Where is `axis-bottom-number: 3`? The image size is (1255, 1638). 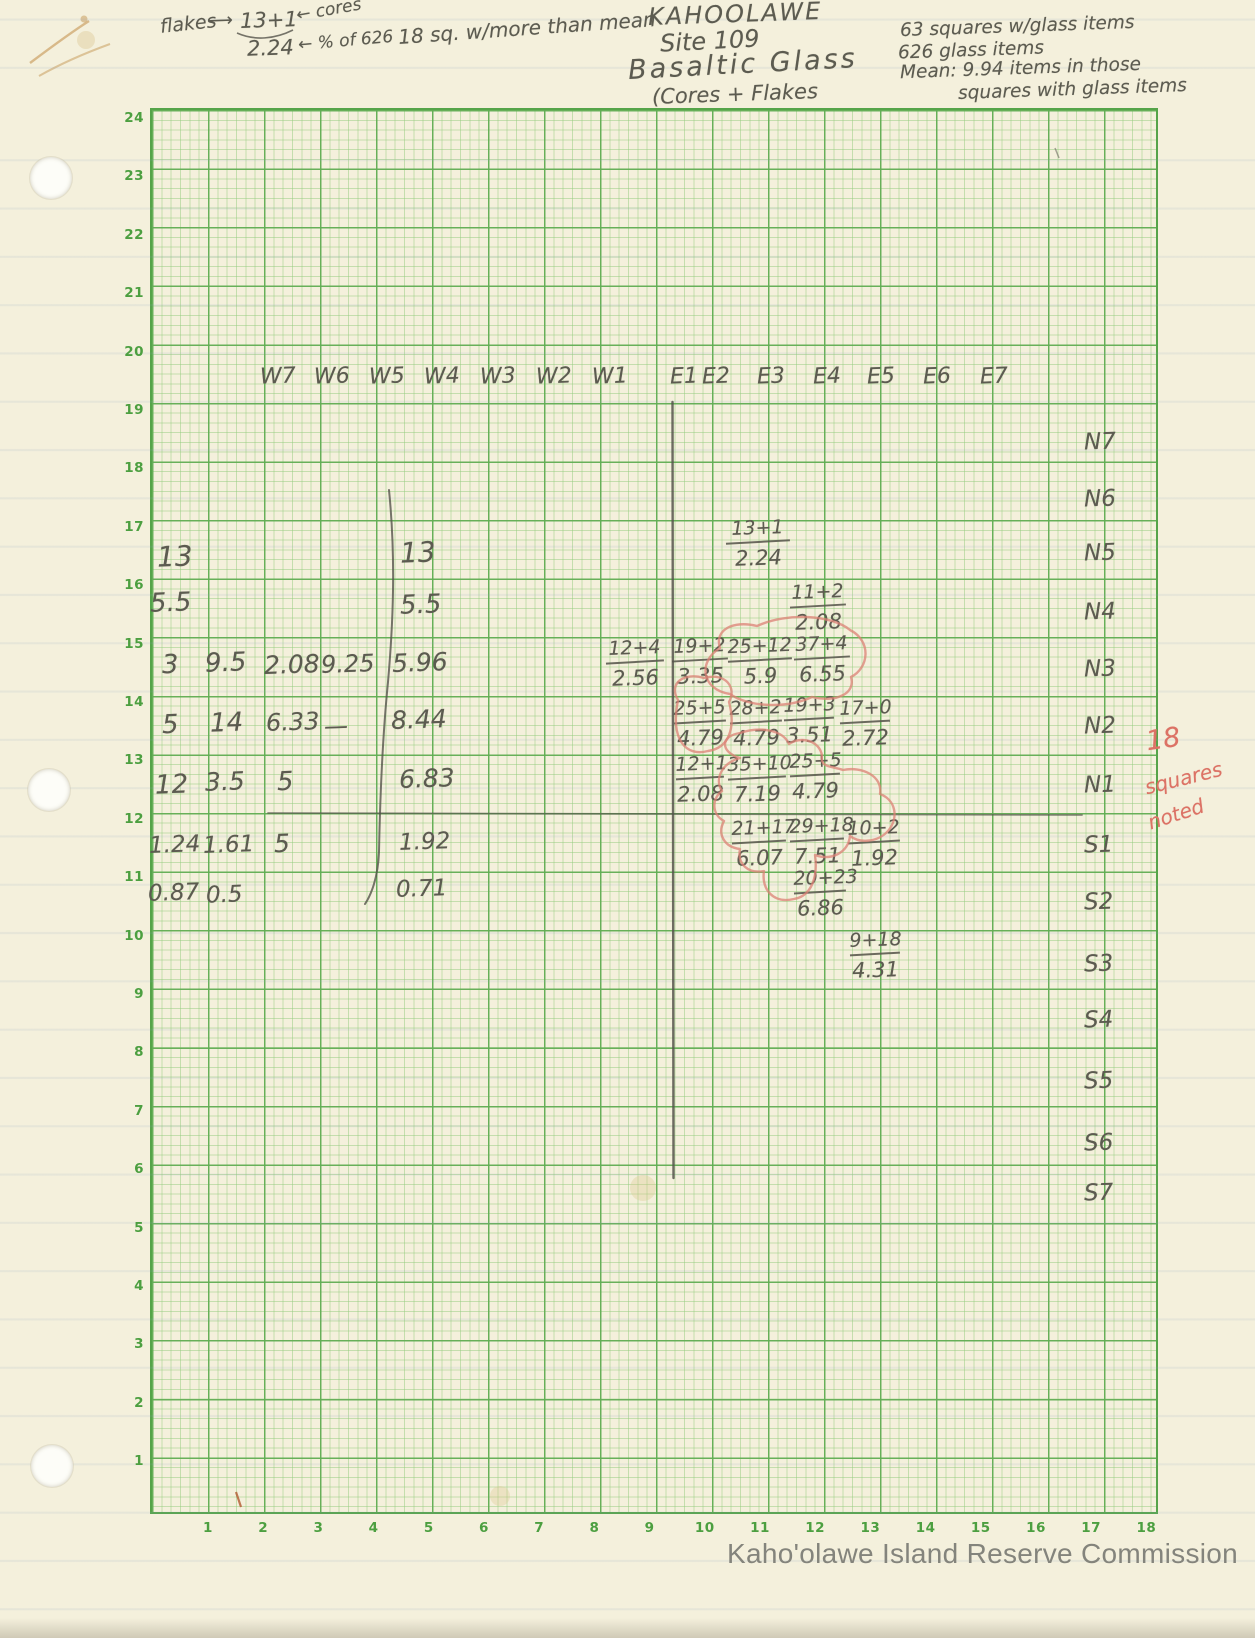 axis-bottom-number: 3 is located at coordinates (318, 1528).